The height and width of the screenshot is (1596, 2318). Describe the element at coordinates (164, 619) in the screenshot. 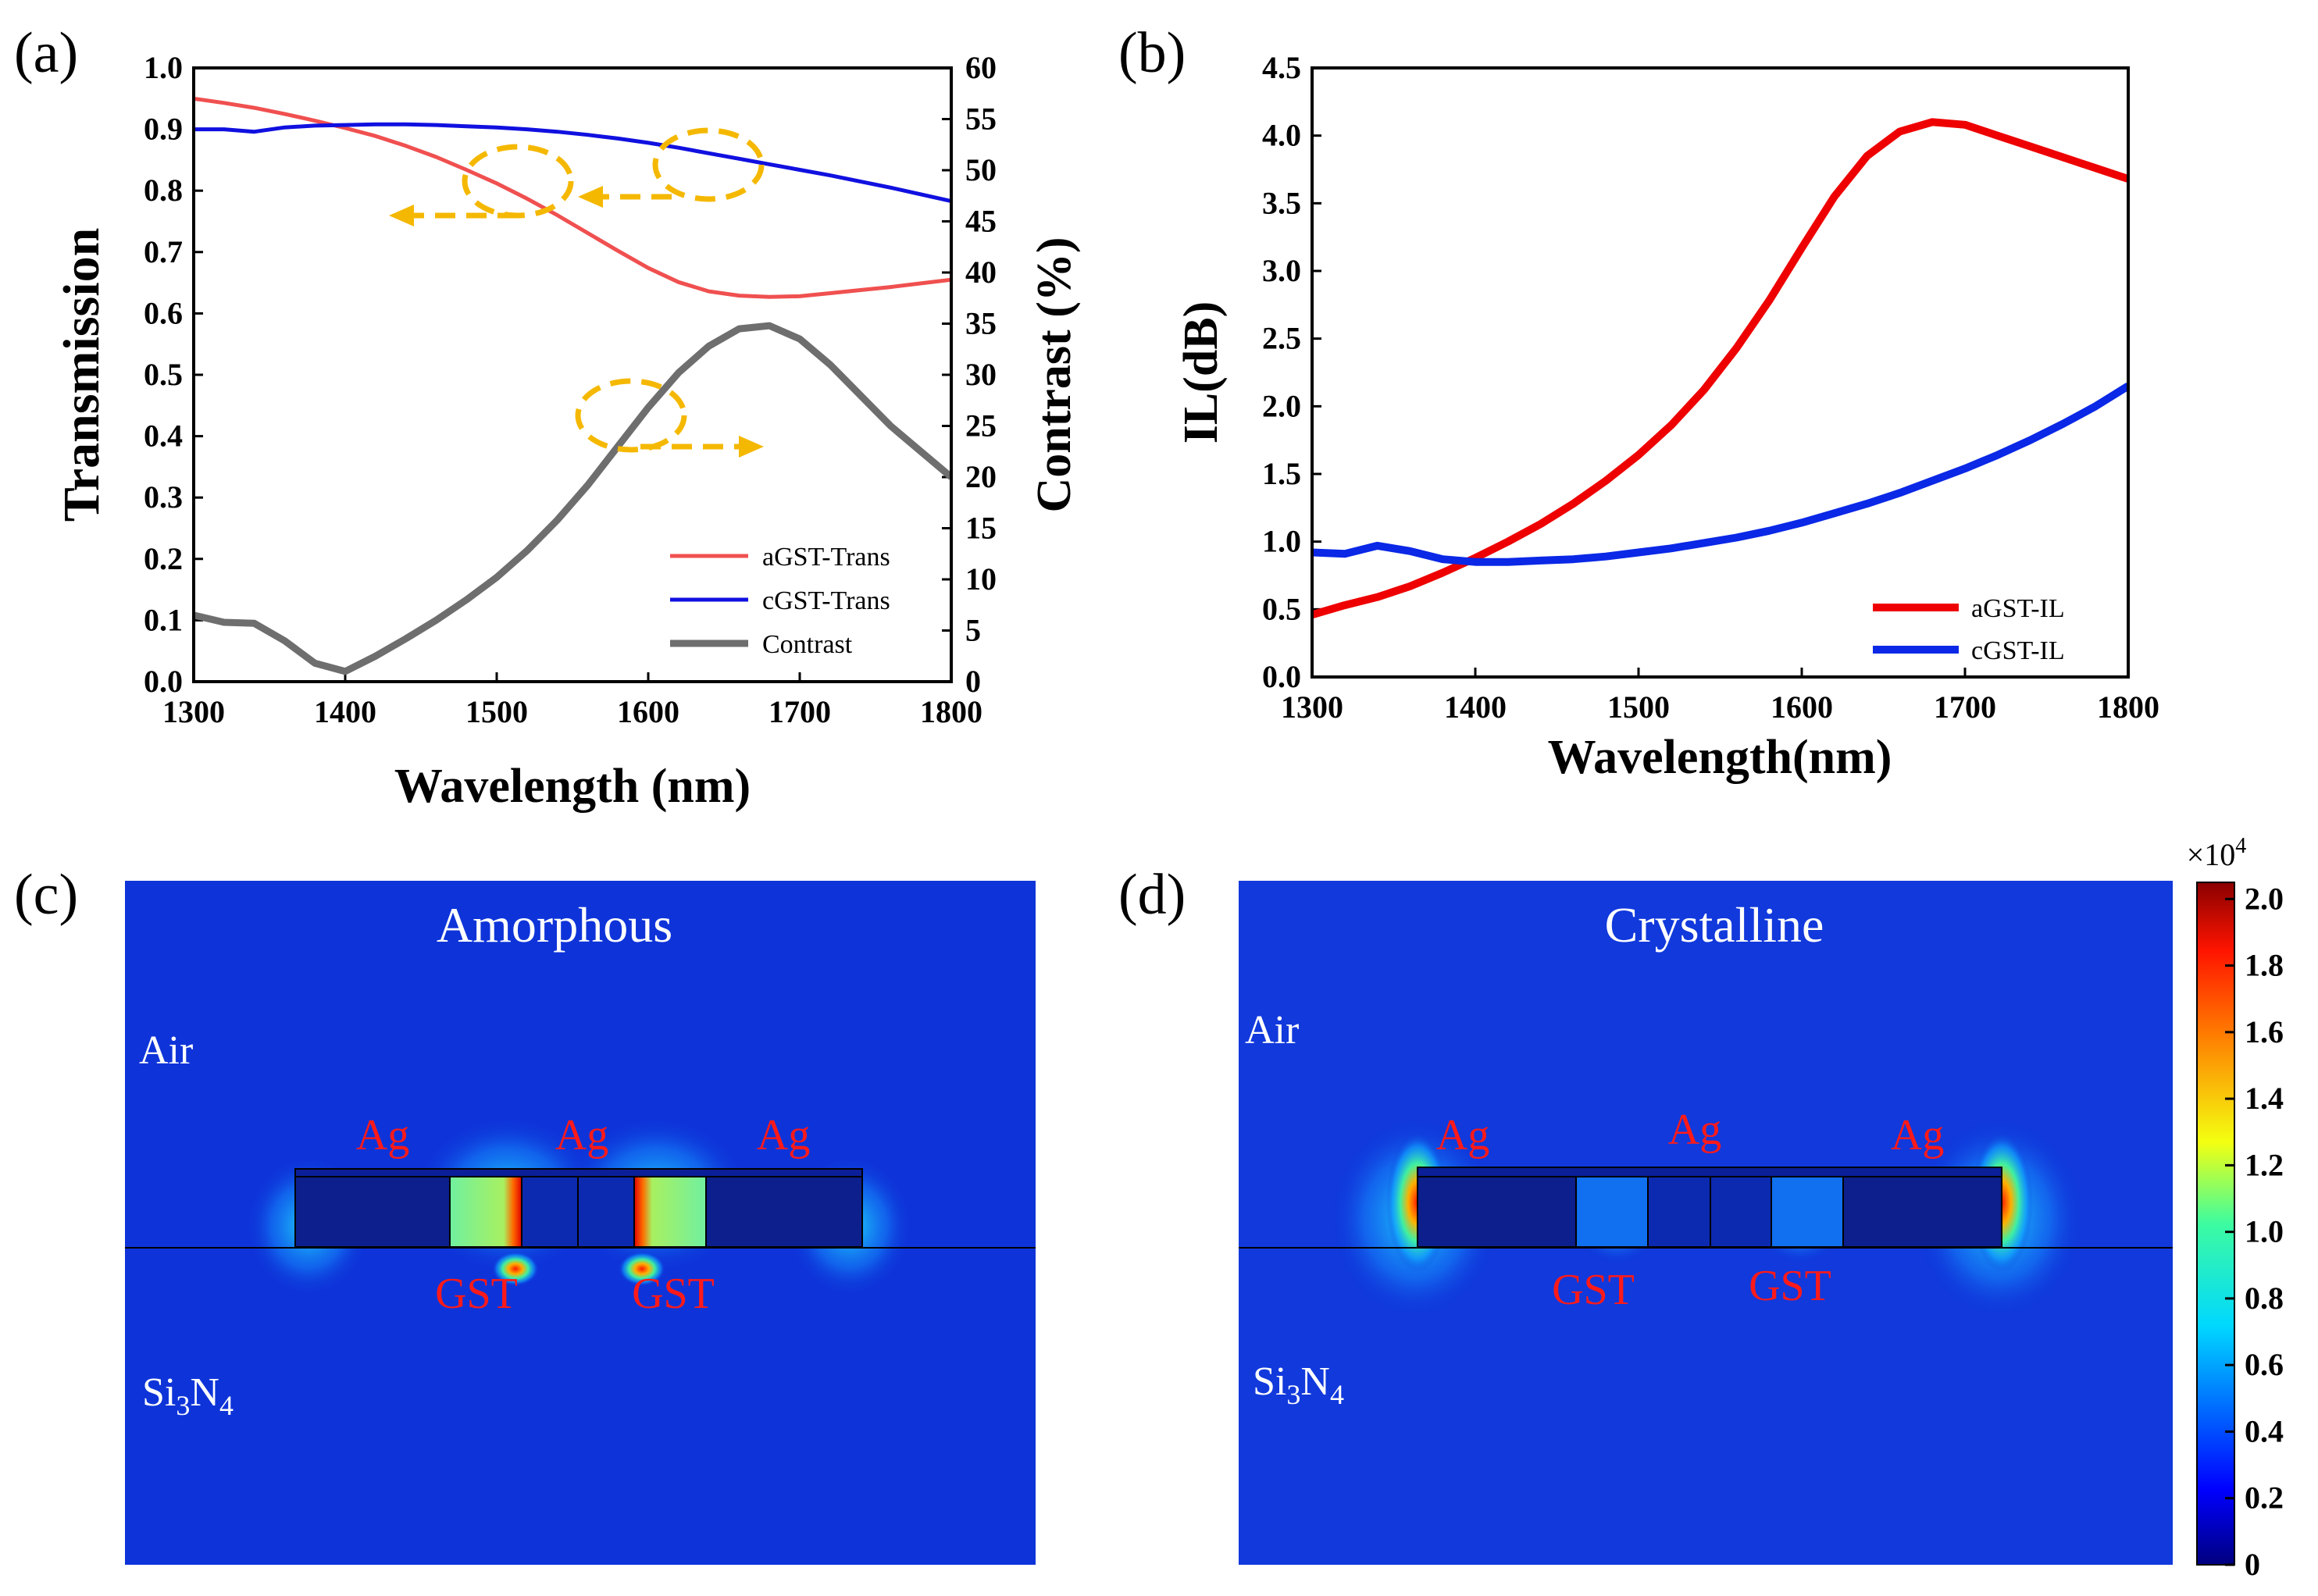

I see `y-tick-label: 0.1` at that location.